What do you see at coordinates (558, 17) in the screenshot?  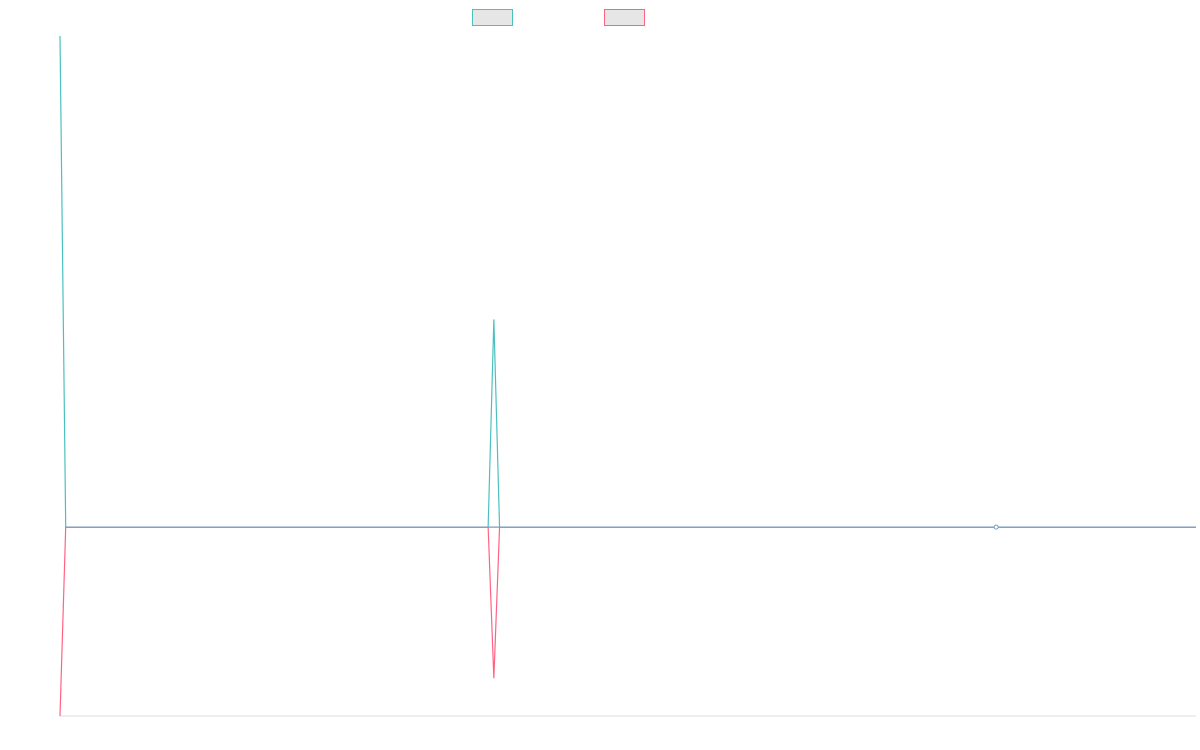 I see `legend` at bounding box center [558, 17].